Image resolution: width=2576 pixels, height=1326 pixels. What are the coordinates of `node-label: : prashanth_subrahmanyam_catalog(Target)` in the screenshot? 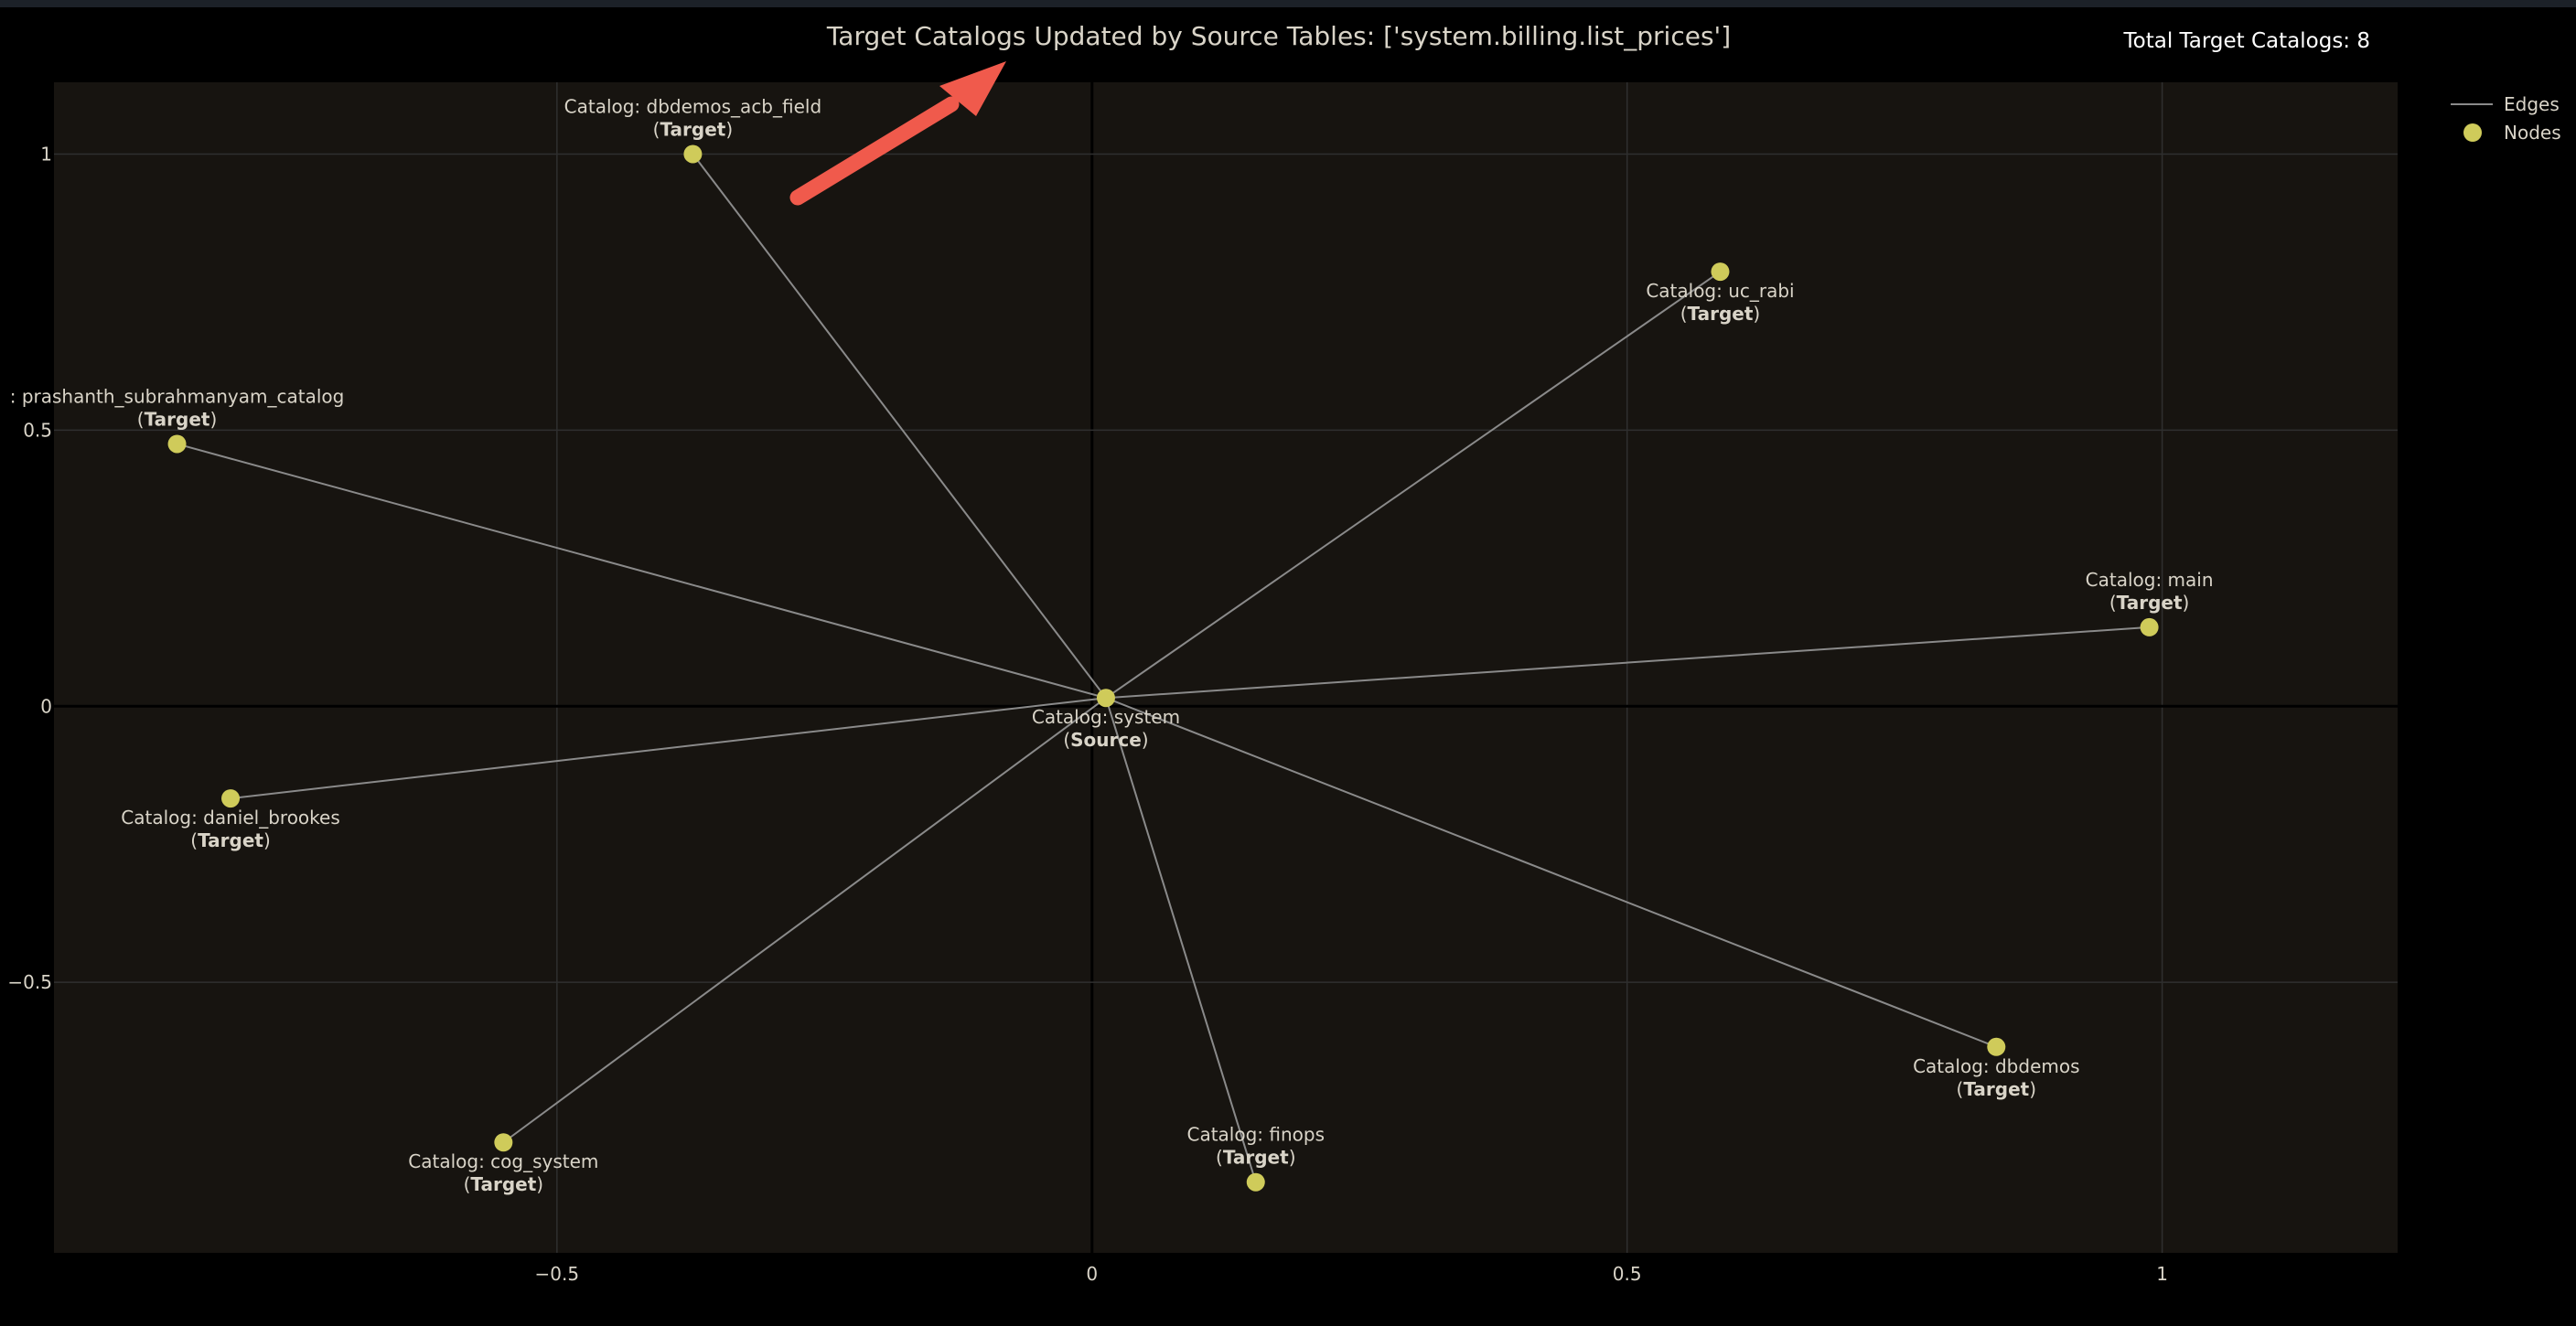 It's located at (177, 407).